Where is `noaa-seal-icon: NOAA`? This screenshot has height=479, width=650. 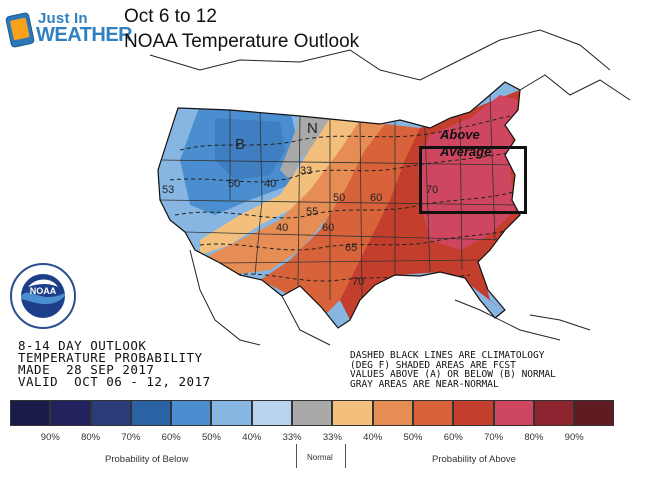
noaa-seal-icon: NOAA is located at coordinates (43, 296).